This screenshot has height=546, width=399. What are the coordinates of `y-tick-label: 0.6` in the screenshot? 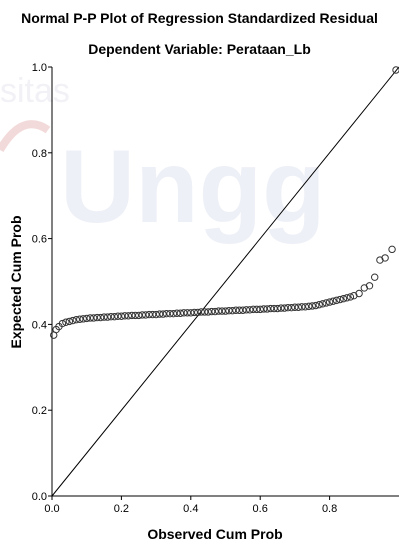 It's located at (39, 240).